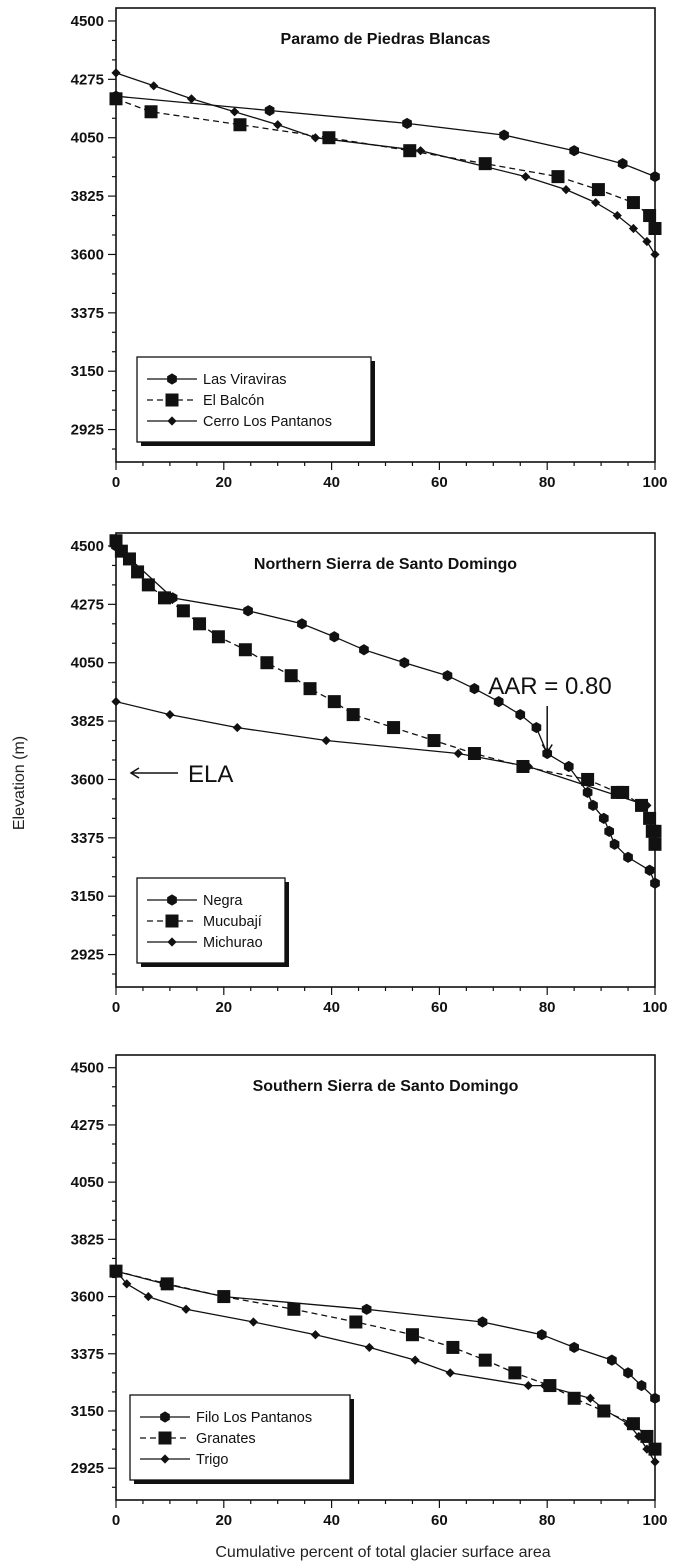 The width and height of the screenshot is (676, 1566). I want to click on ela-annotation: ELA, so click(181, 774).